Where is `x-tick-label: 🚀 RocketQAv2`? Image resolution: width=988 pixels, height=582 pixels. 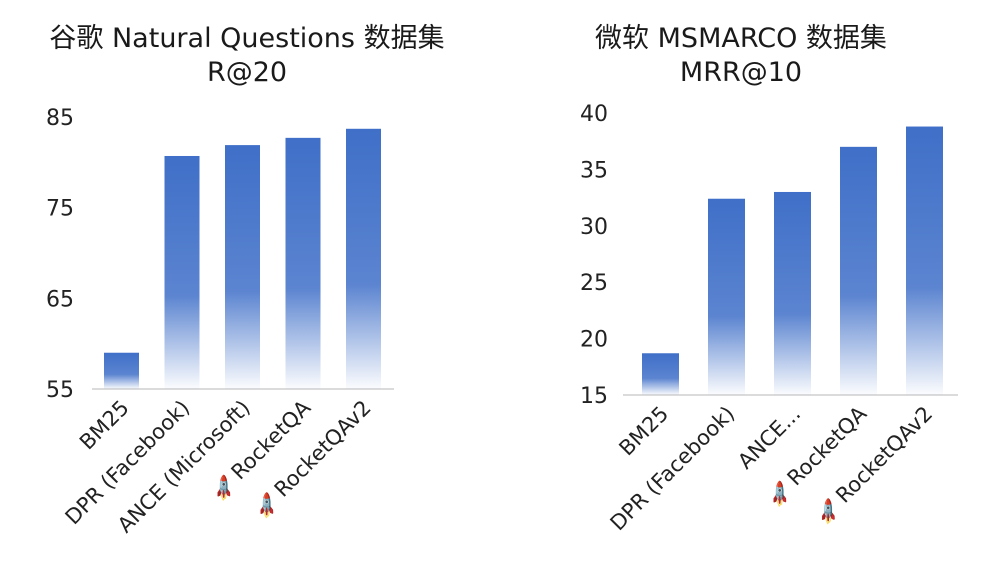
x-tick-label: 🚀 RocketQAv2 is located at coordinates (874, 465).